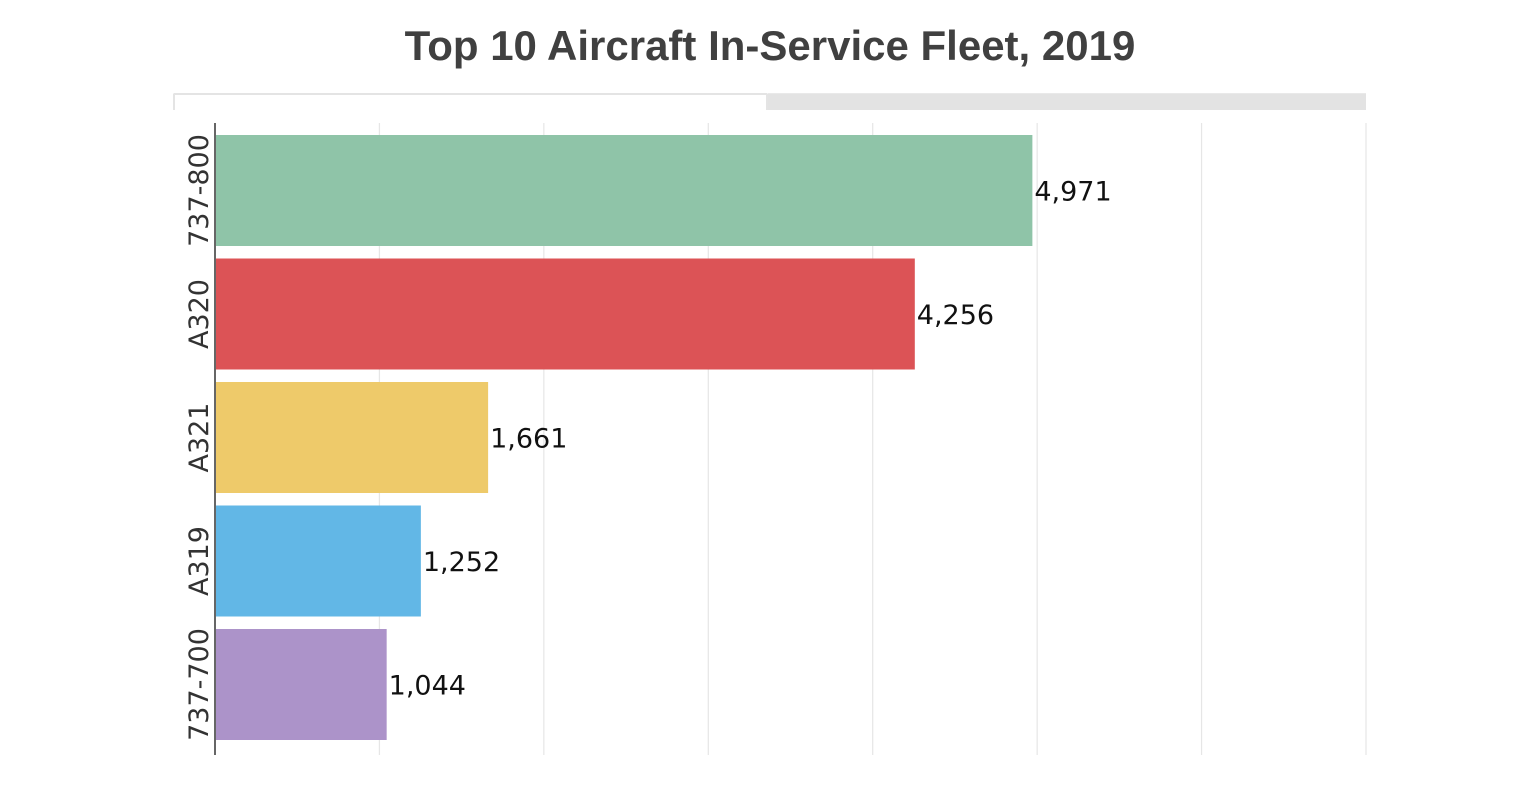 The image size is (1540, 800). What do you see at coordinates (528, 439) in the screenshot?
I see `value-label: 1,661` at bounding box center [528, 439].